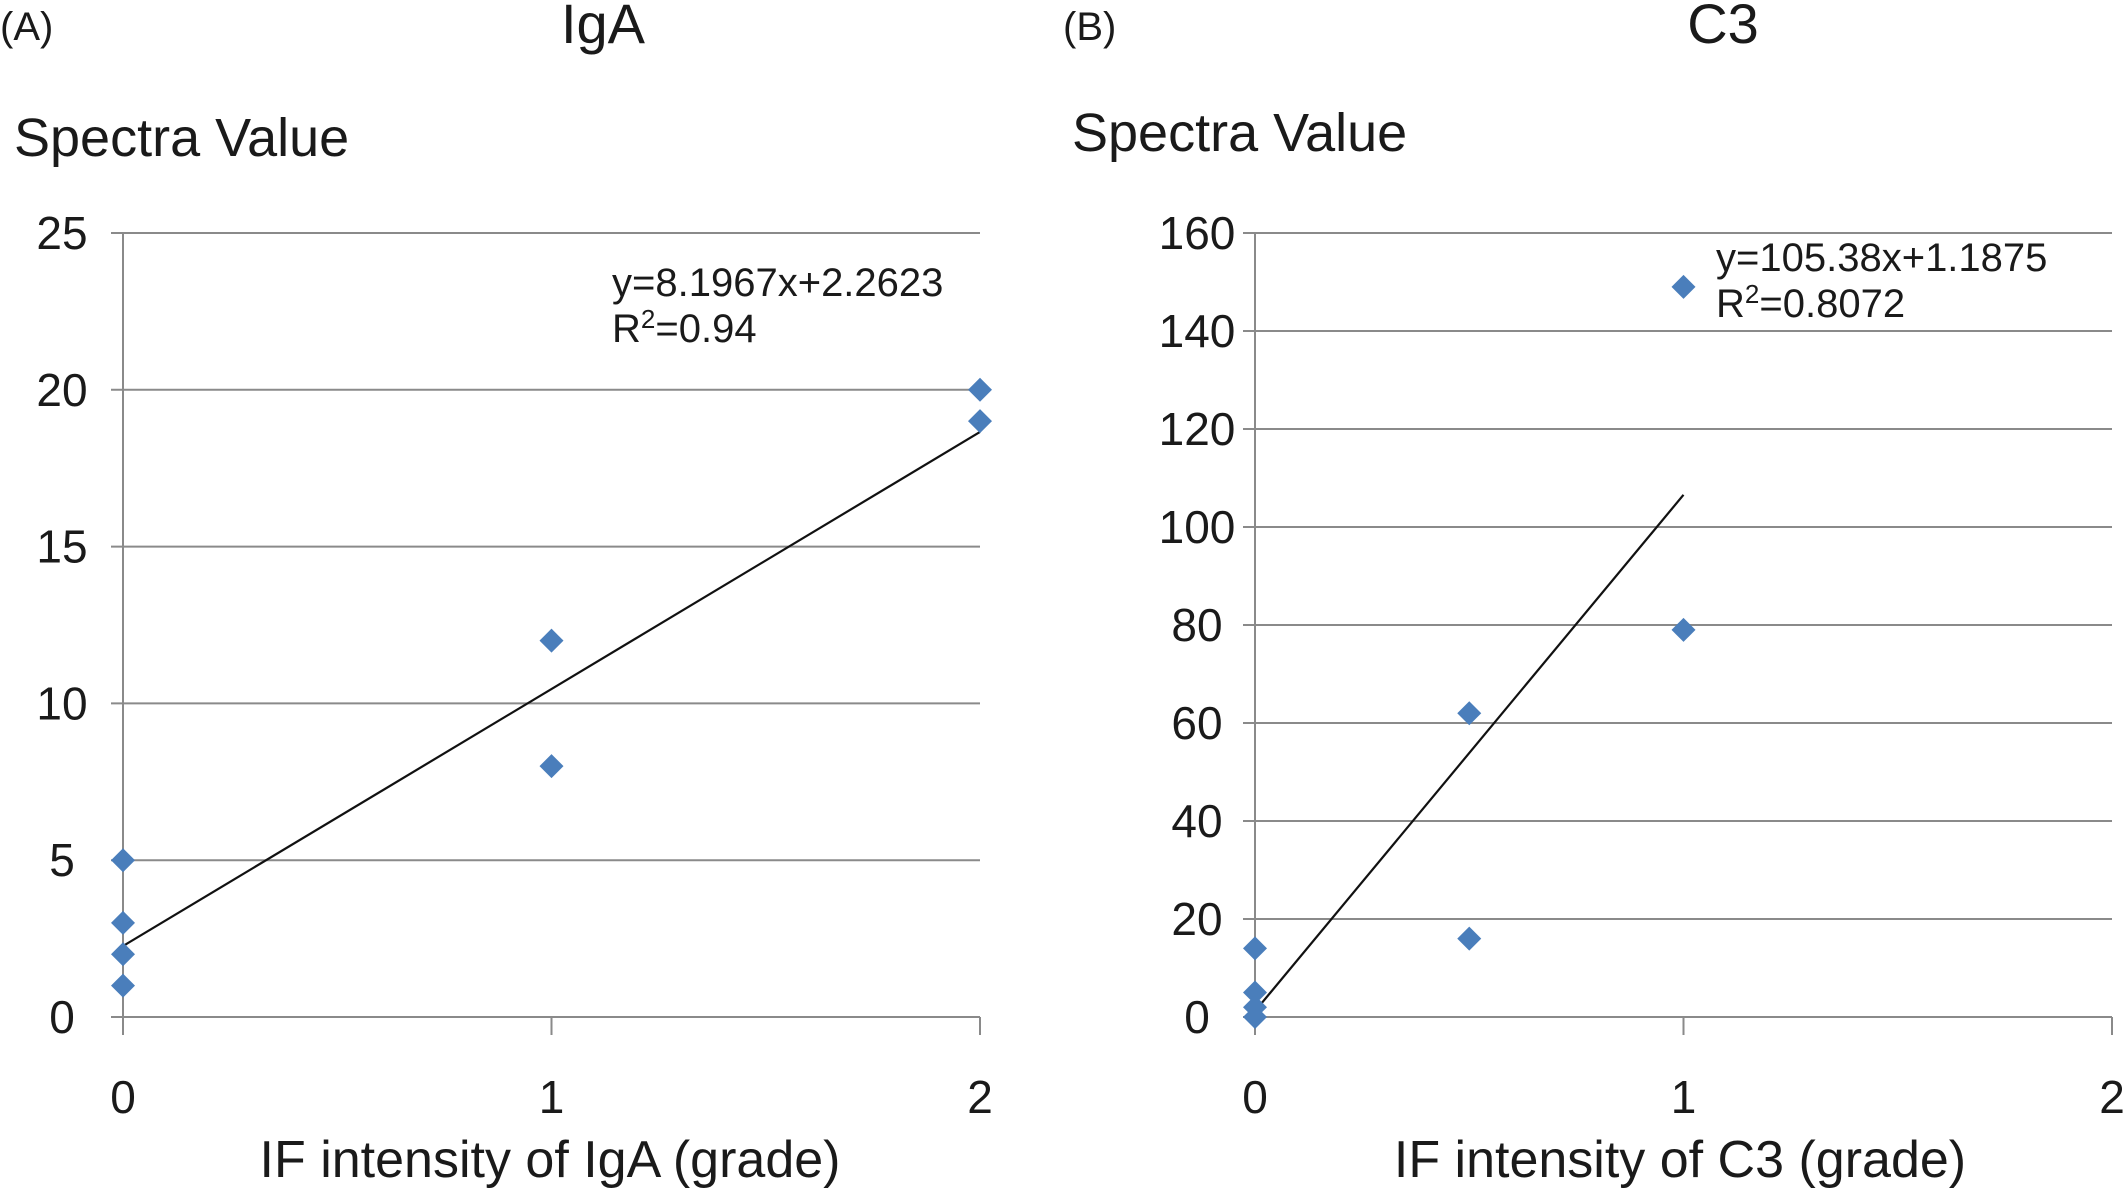 This screenshot has height=1195, width=2128. Describe the element at coordinates (1197, 331) in the screenshot. I see `y-tick-label: 140` at that location.